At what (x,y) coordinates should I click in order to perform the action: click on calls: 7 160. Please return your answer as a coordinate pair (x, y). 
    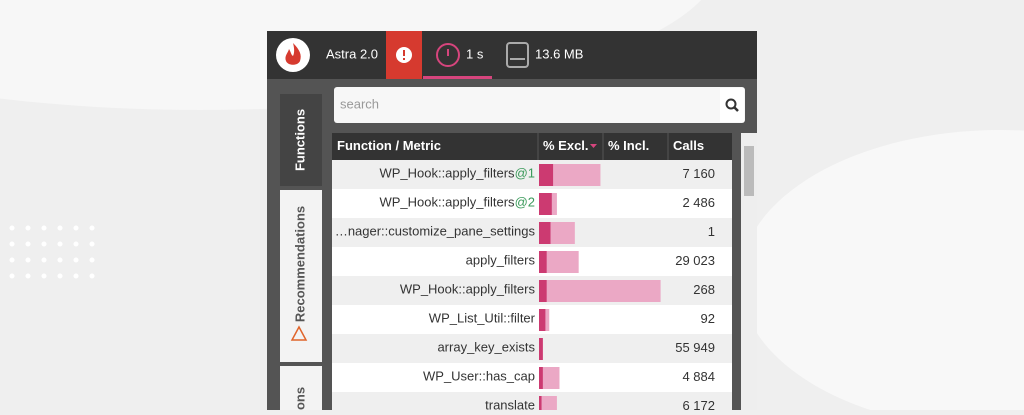
    Looking at the image, I should click on (698, 173).